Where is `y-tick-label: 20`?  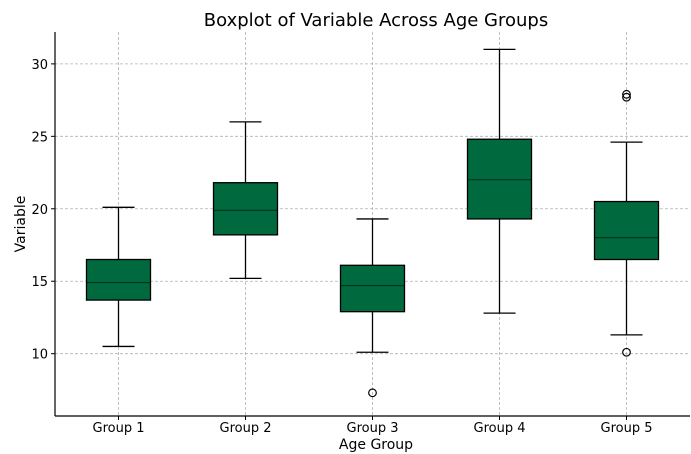 y-tick-label: 20 is located at coordinates (39, 210).